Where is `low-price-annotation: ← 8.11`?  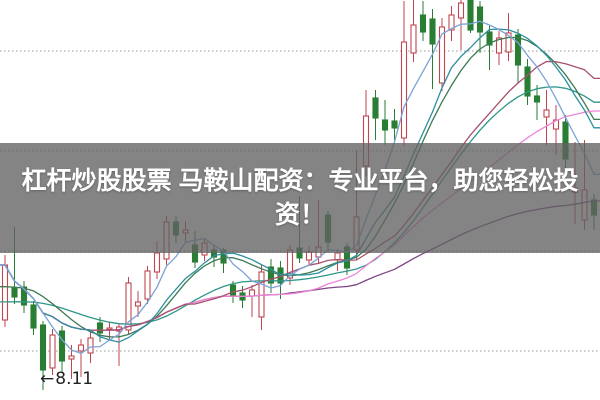 low-price-annotation: ← 8.11 is located at coordinates (66, 379).